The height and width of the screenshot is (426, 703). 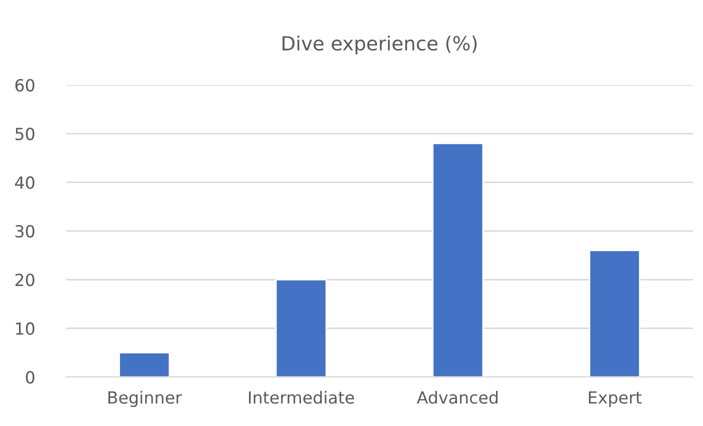 I want to click on x-tick-label: Intermediate, so click(x=301, y=397).